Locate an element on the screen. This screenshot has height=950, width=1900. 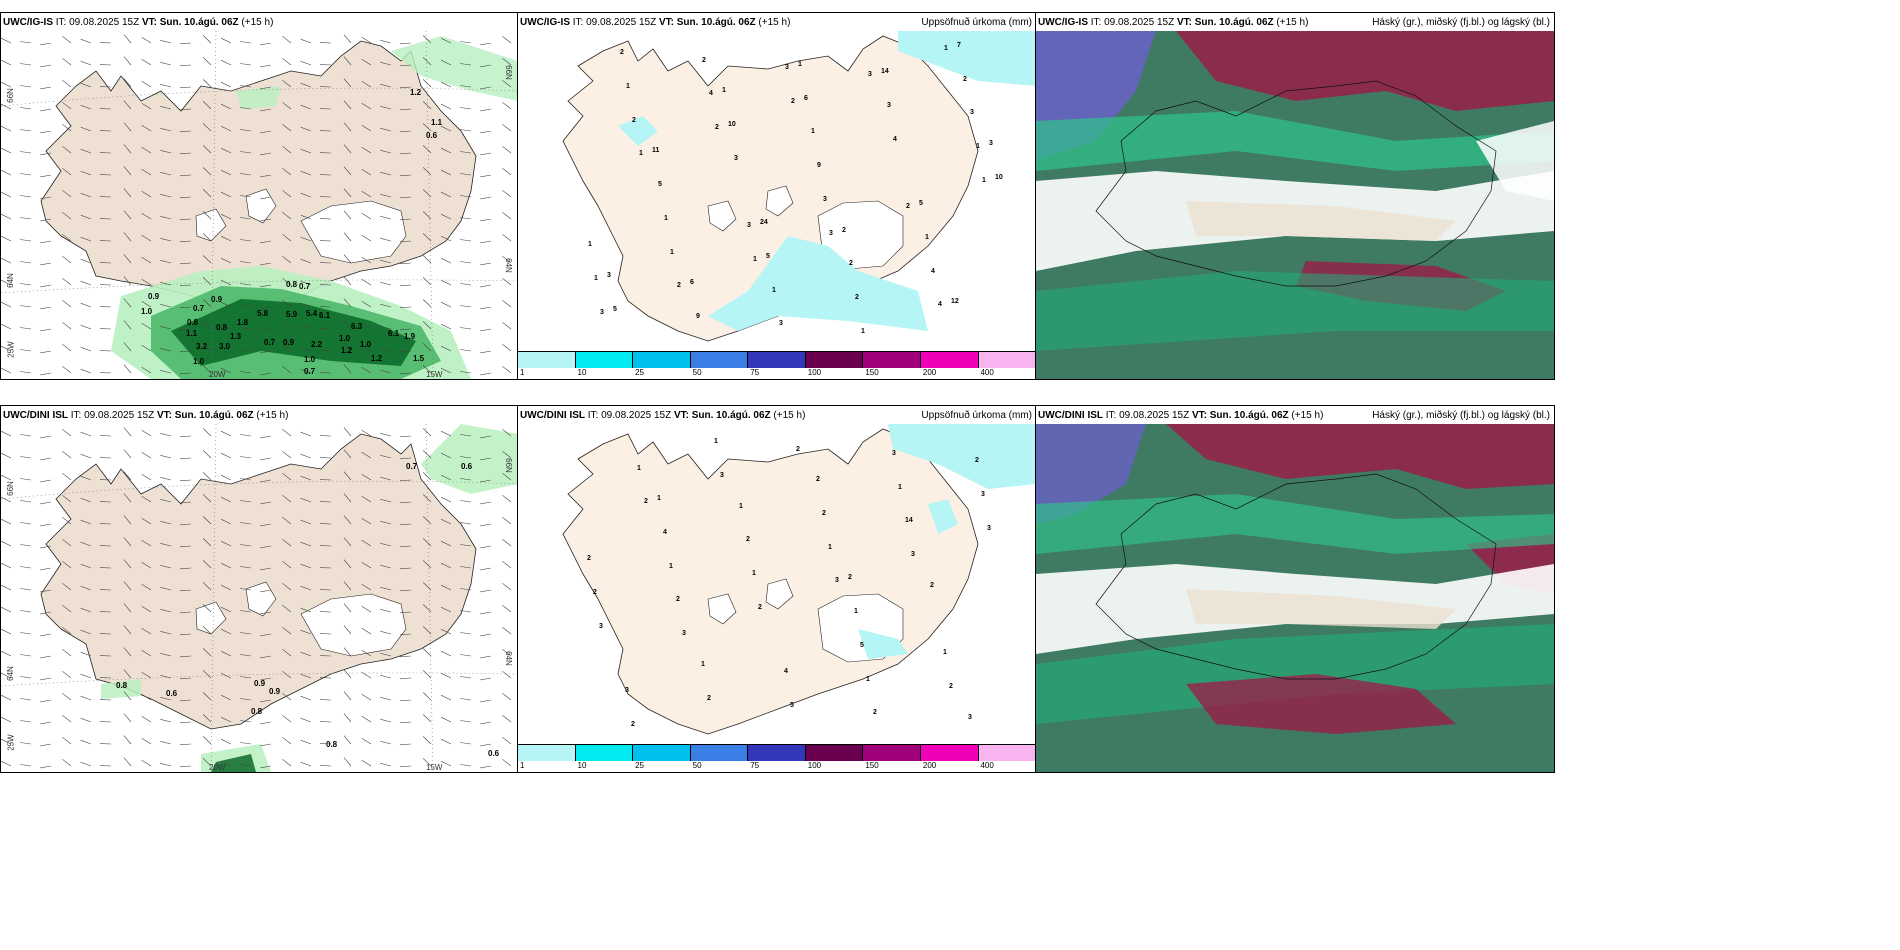
precip-value: 2 is located at coordinates (633, 724).